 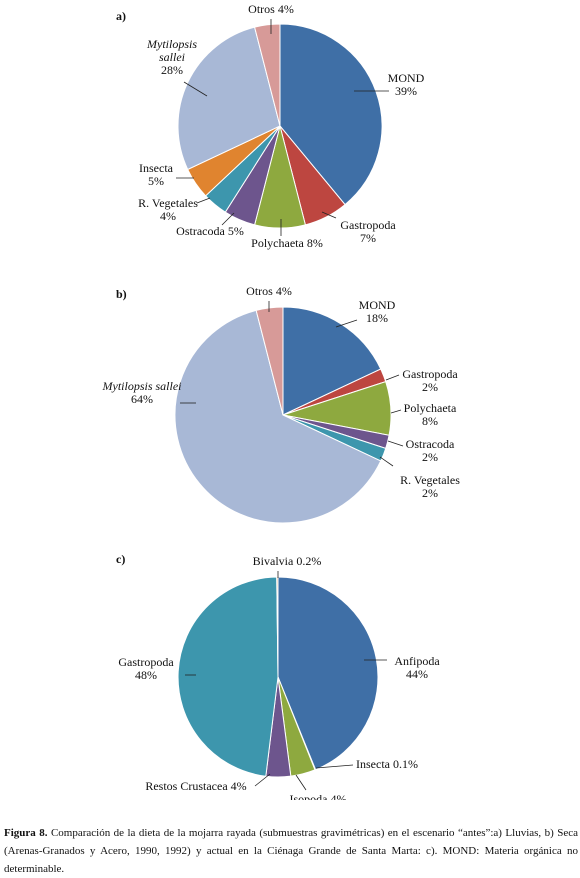 I want to click on slice-label-mond: MOND 39%, so click(x=406, y=84).